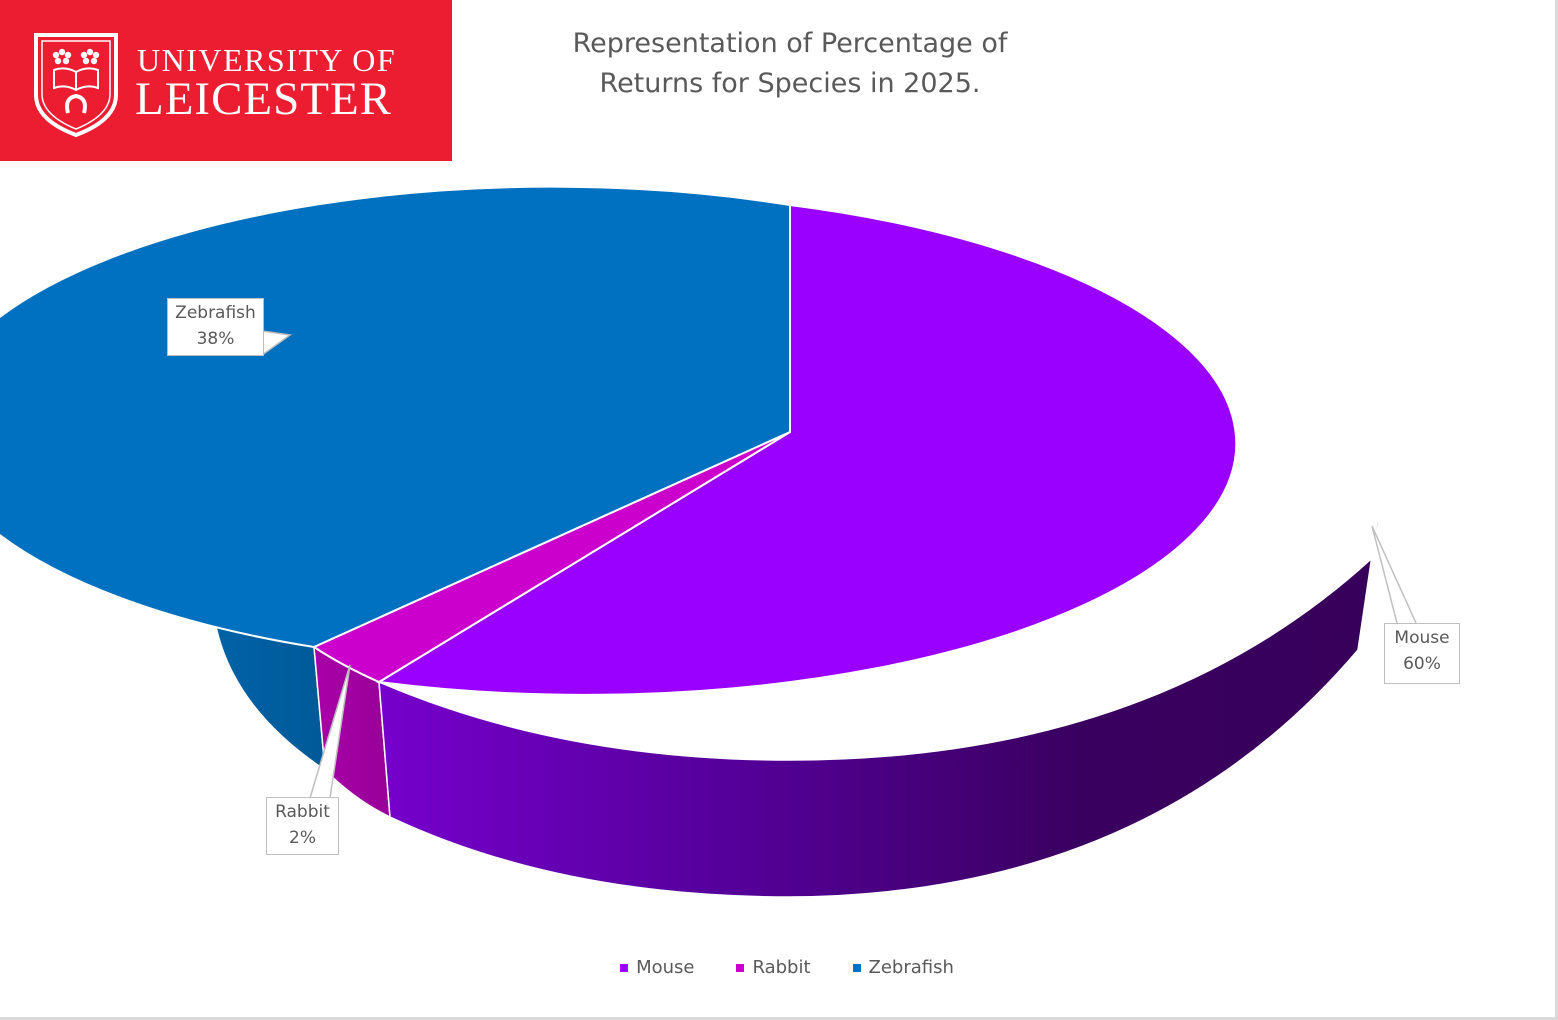  I want to click on legend-label-zebrafish: Zebrafish, so click(911, 967).